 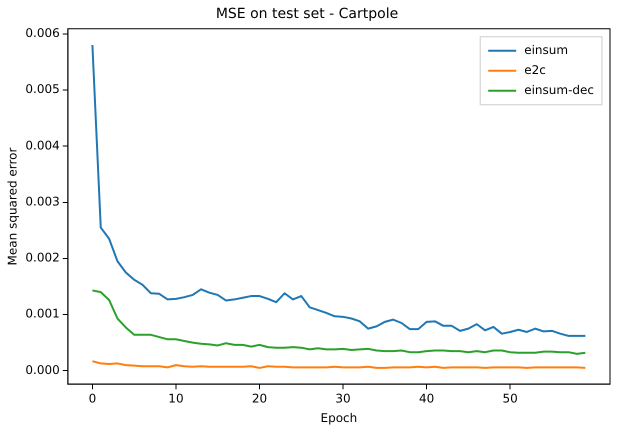 What do you see at coordinates (92, 399) in the screenshot?
I see `x-tick-label: 0` at bounding box center [92, 399].